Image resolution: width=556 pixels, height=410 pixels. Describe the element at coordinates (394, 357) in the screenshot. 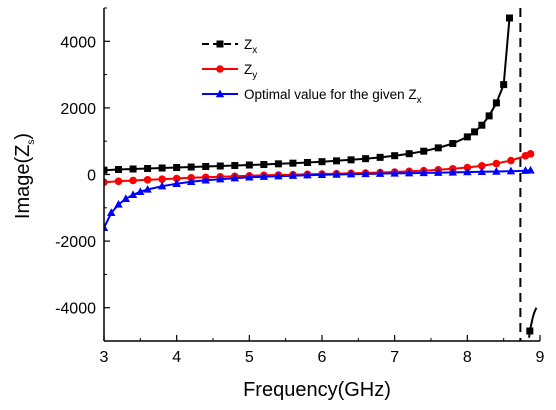

I see `x-tick-label-4: 7` at that location.